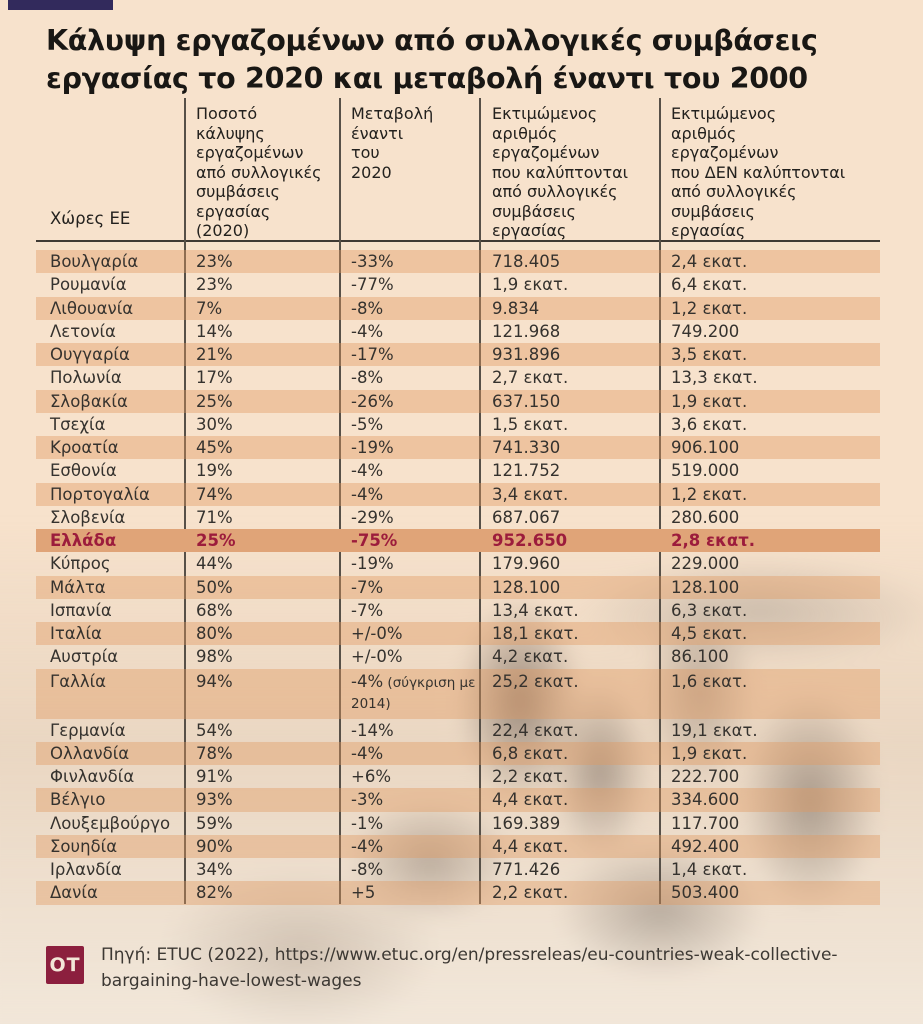  What do you see at coordinates (216, 540) in the screenshot?
I see `coverage-cell: 25%` at bounding box center [216, 540].